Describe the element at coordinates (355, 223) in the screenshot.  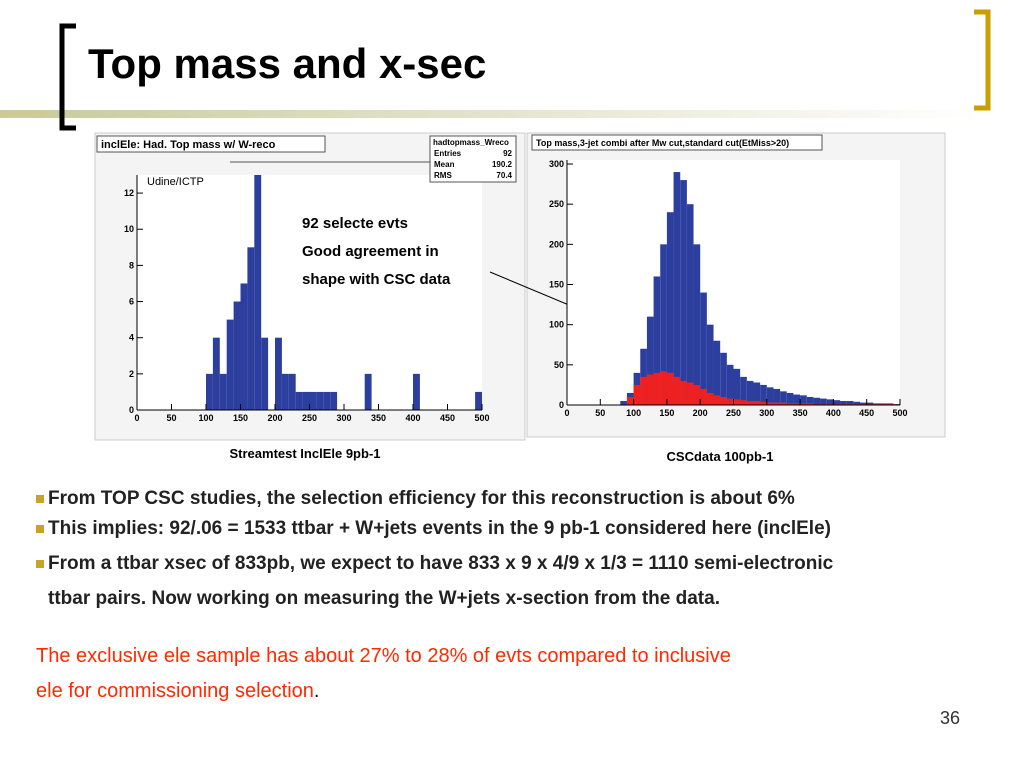
I see `annotation-line: 92 selecte evts` at that location.